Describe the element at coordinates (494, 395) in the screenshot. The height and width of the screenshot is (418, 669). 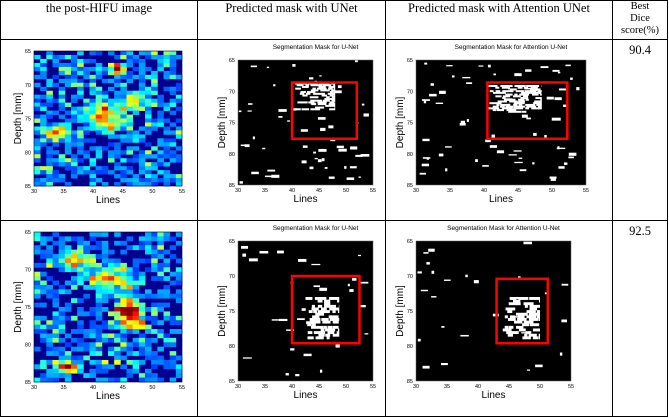
I see `x-axis-label: Lines` at that location.